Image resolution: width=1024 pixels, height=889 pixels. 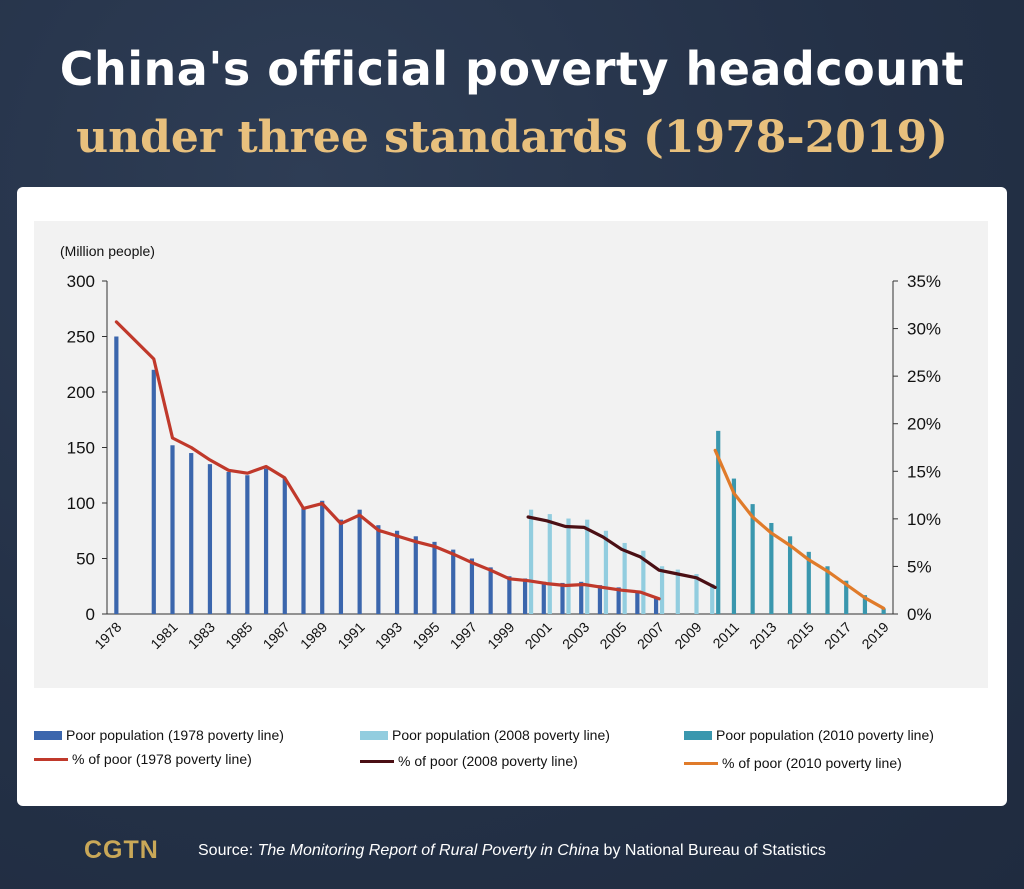 I want to click on bar-1978-1995, so click(x=434, y=577).